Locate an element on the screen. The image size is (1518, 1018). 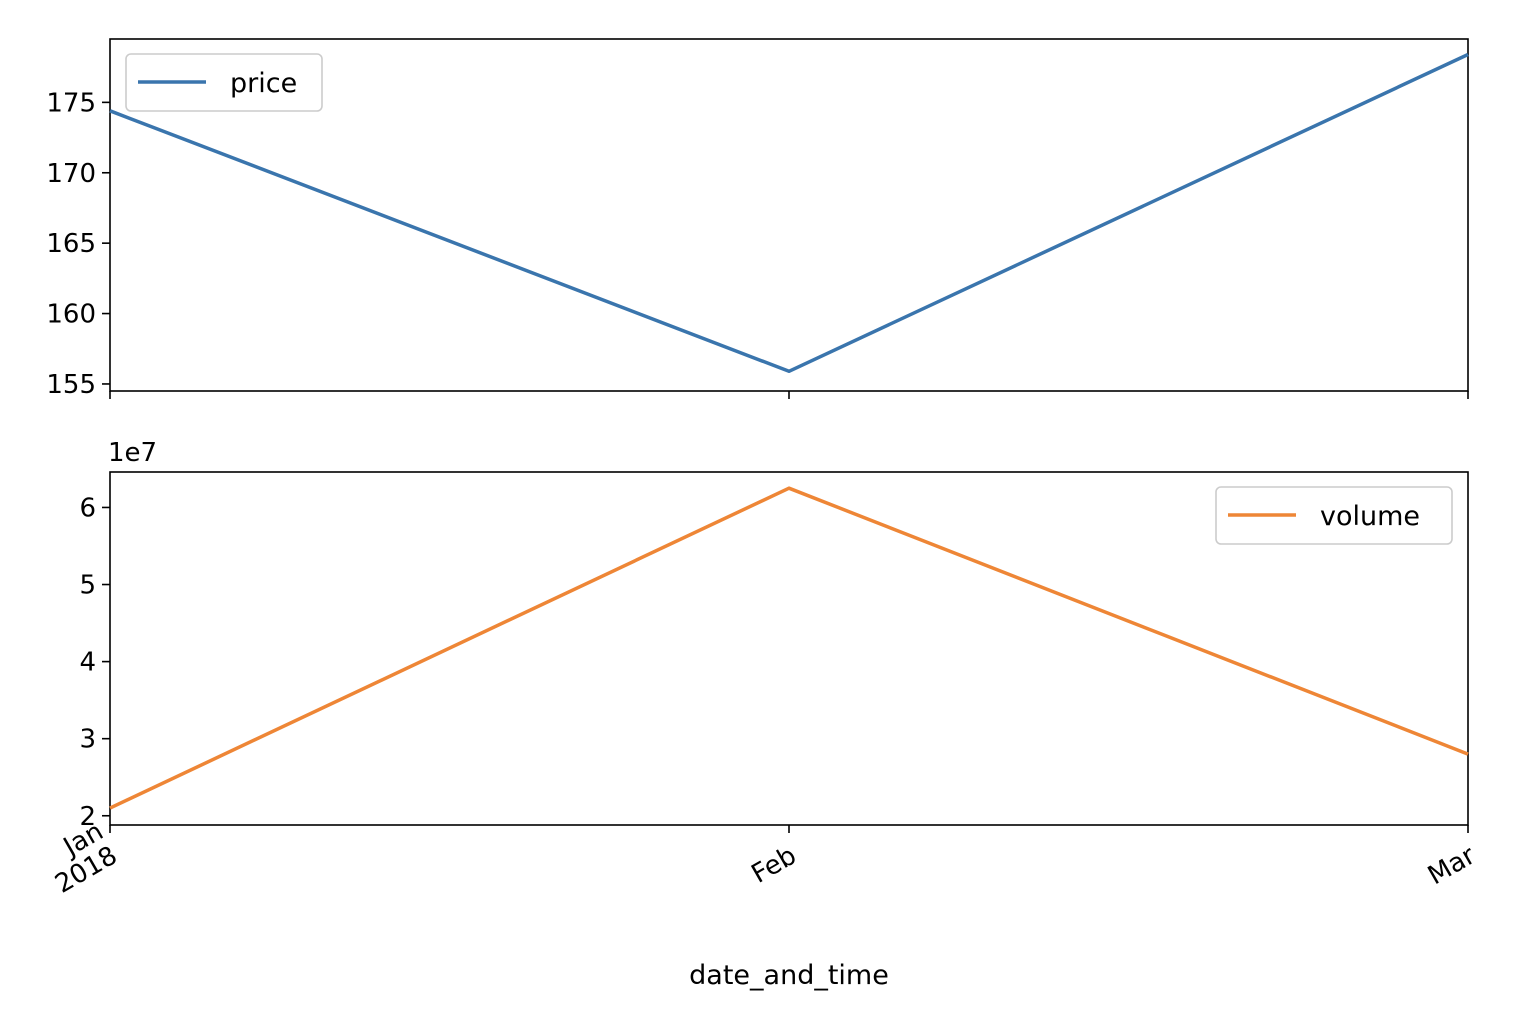
y-tick-label: 155 is located at coordinates (71, 385).